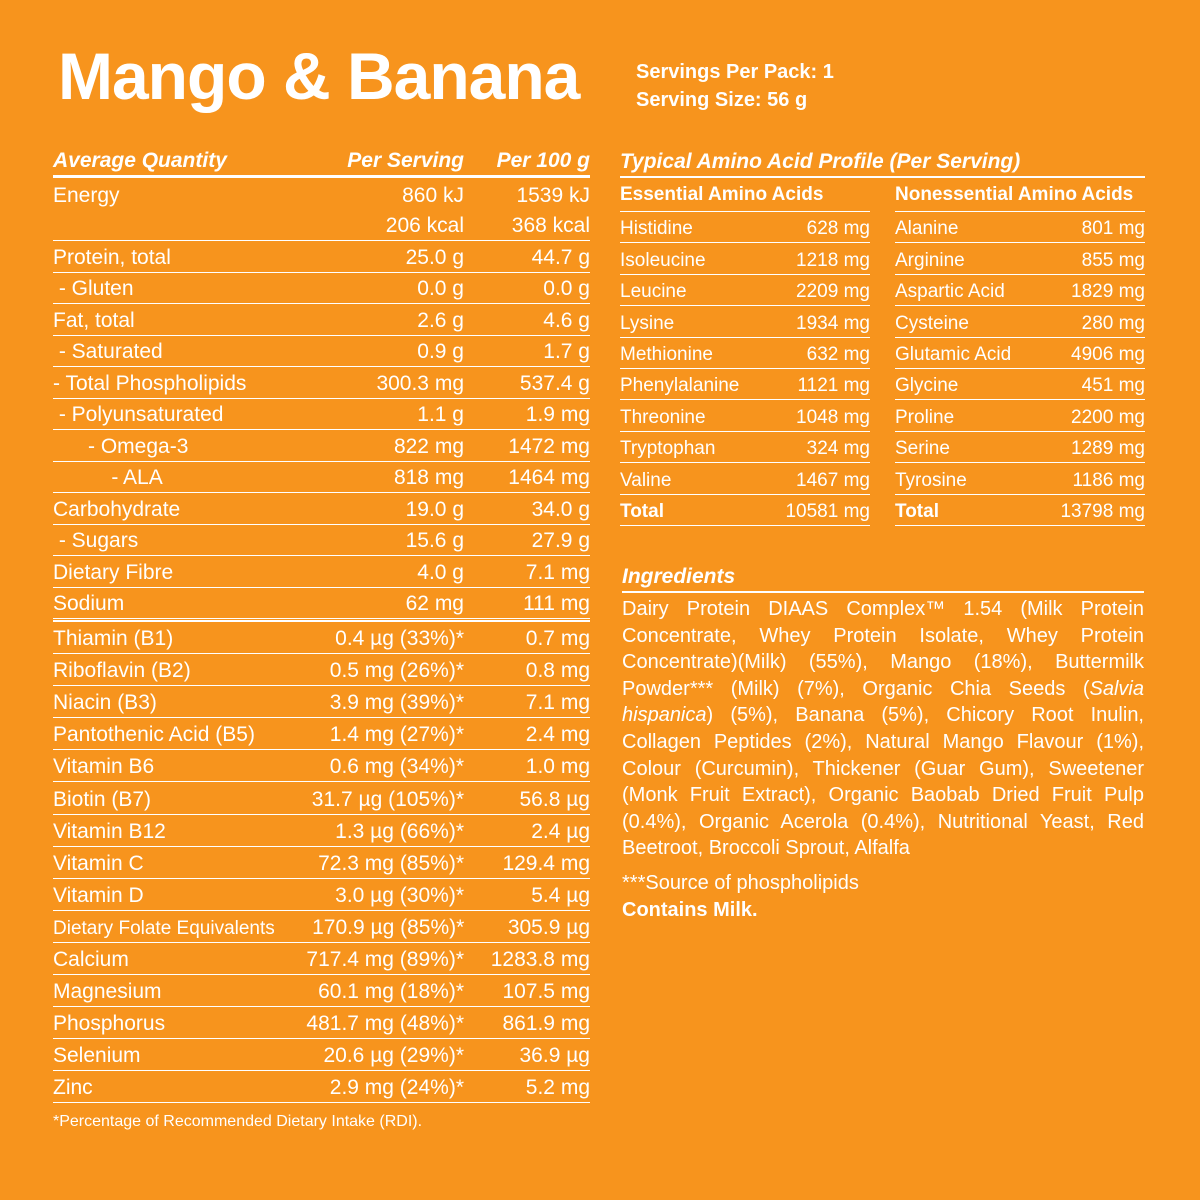  What do you see at coordinates (1108, 292) in the screenshot?
I see `amino-amount: 1829 mg` at bounding box center [1108, 292].